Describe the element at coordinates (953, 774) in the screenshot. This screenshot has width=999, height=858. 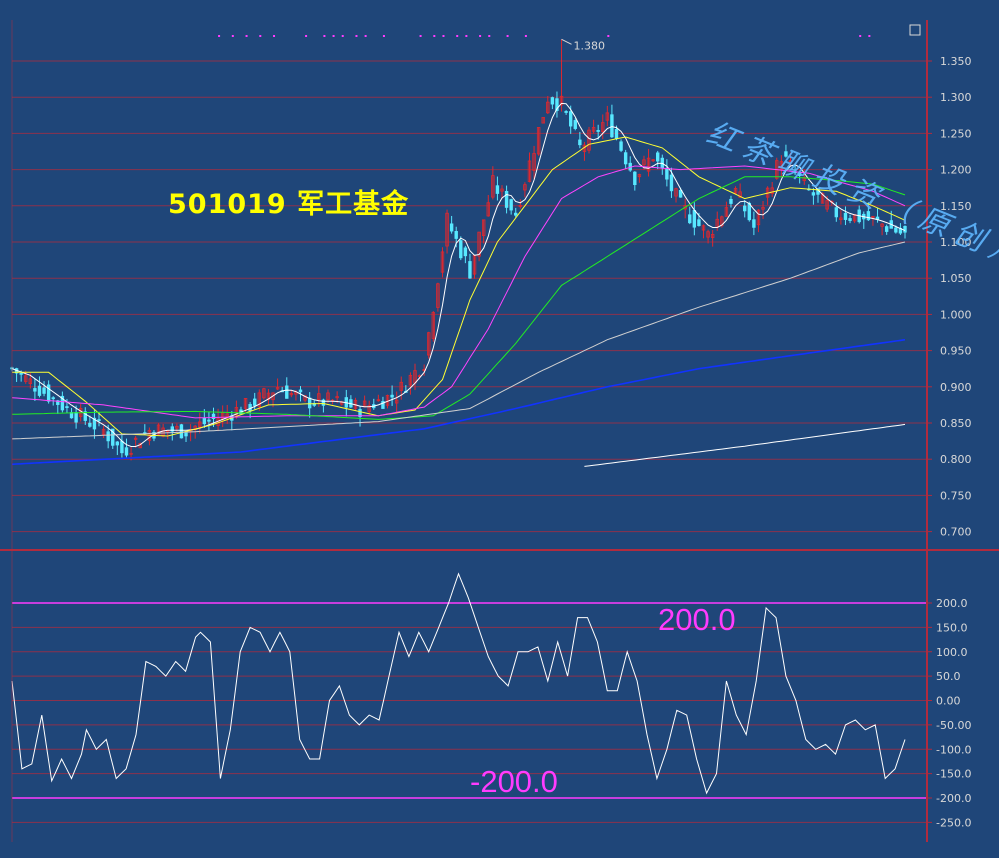
I see `oscillator-tick-label: -150.0` at that location.